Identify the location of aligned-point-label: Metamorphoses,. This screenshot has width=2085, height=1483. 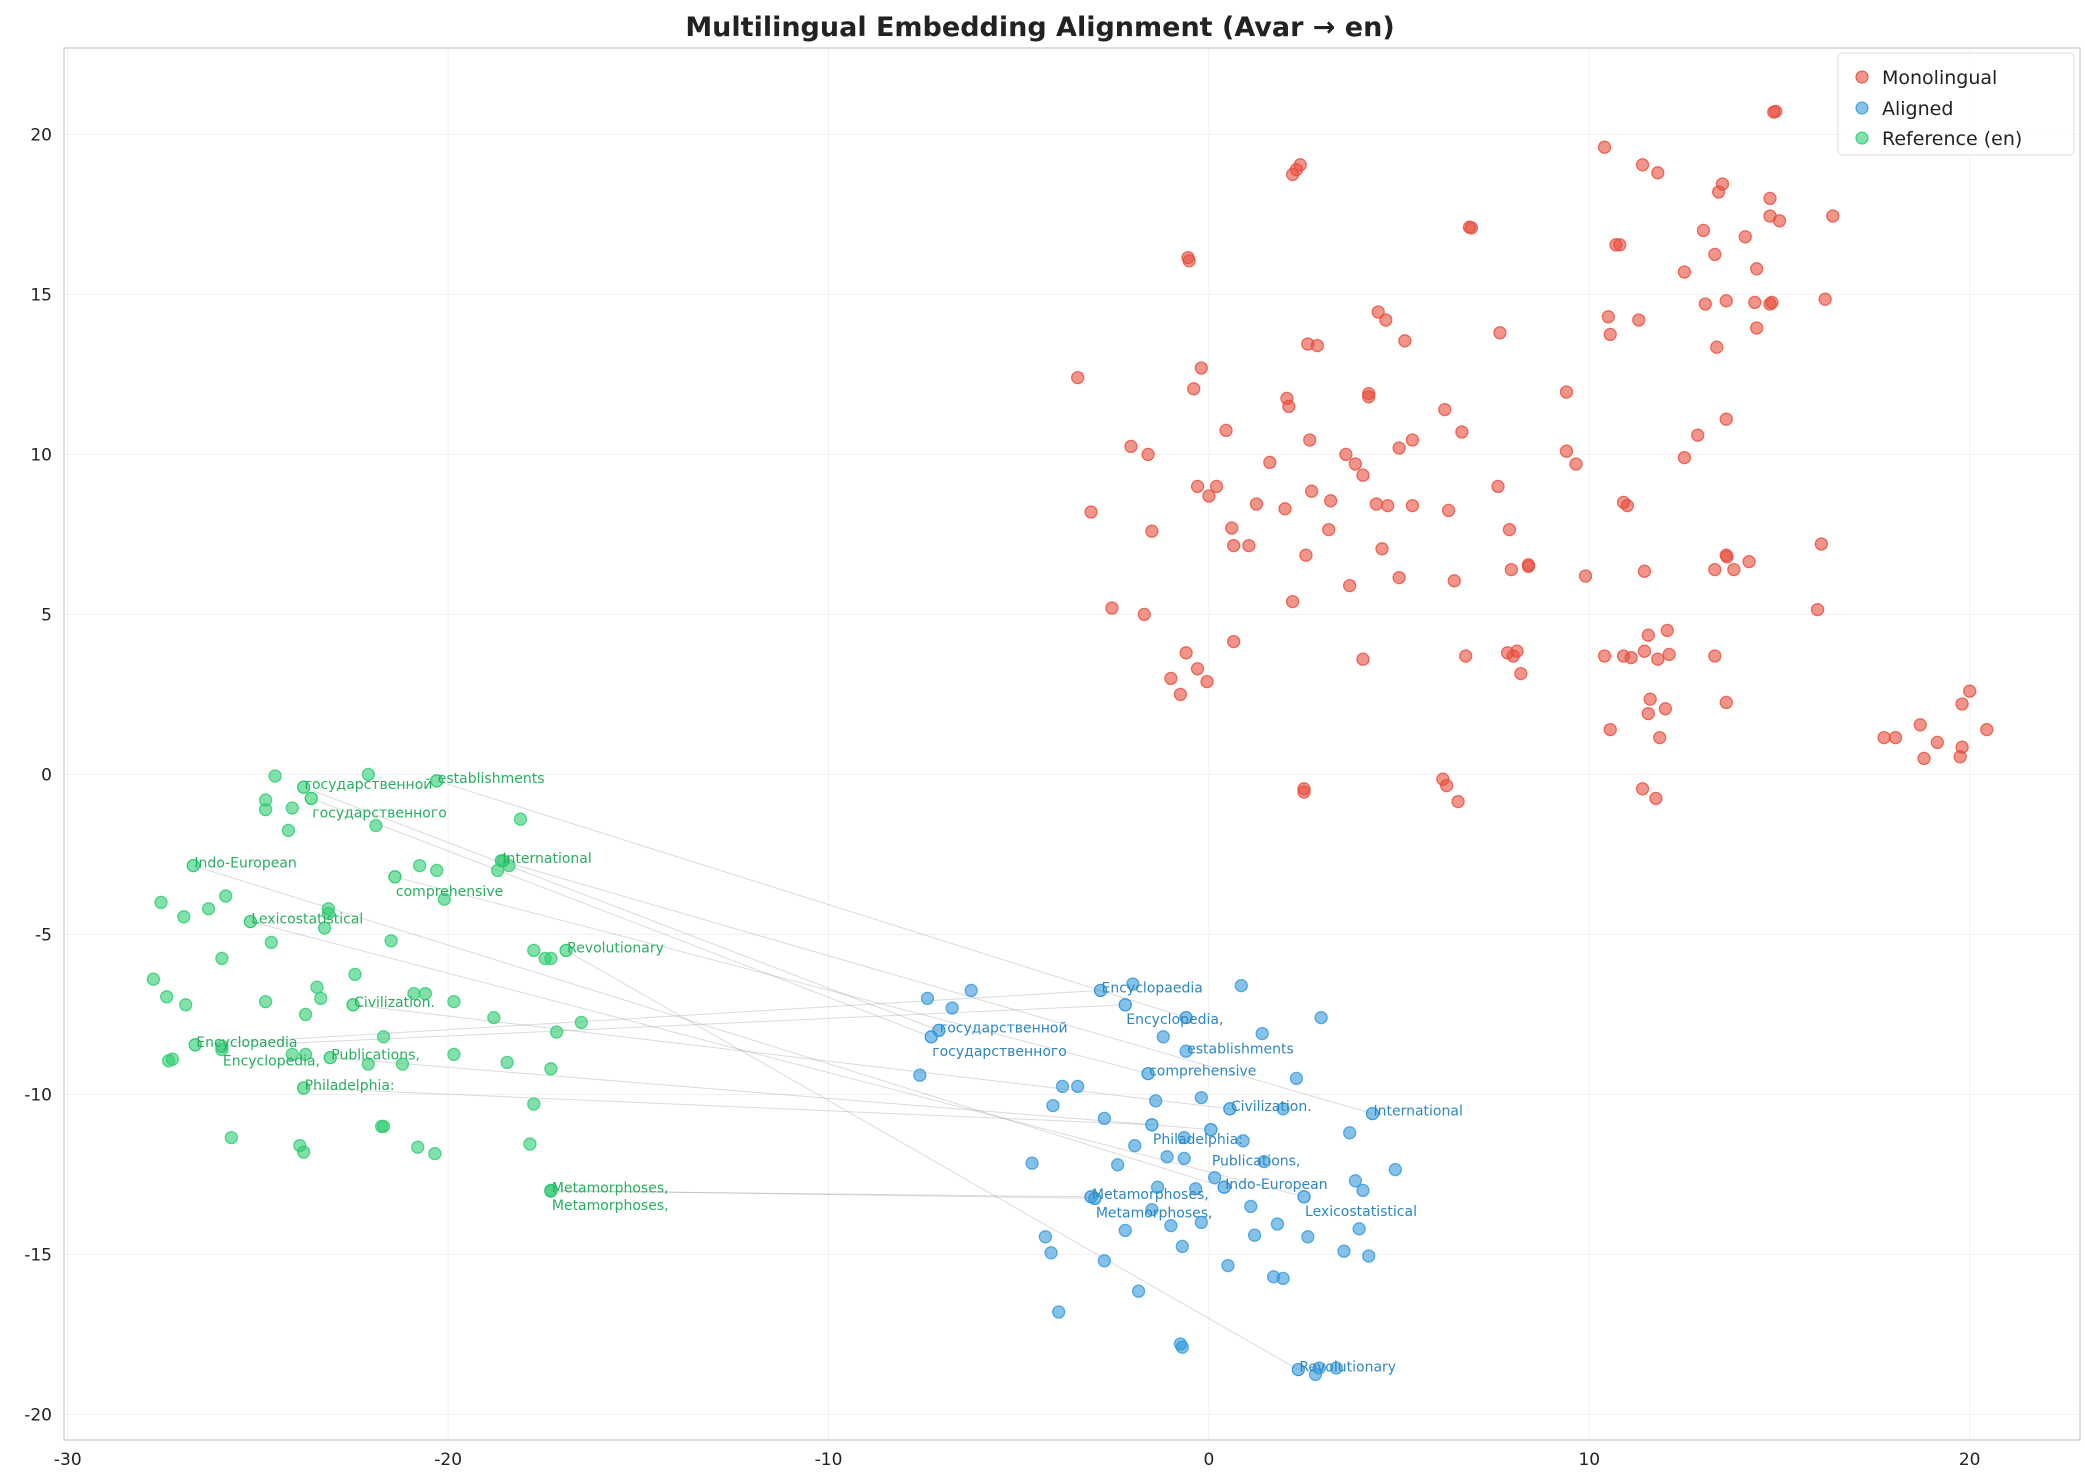
(1154, 1213).